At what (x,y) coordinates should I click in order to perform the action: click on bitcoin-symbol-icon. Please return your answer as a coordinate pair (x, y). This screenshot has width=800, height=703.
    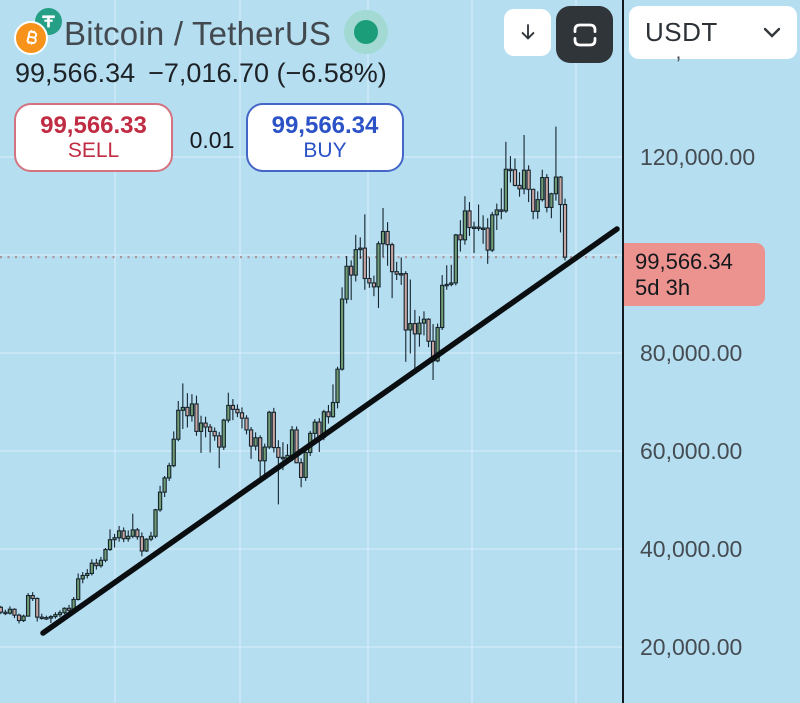
    Looking at the image, I should click on (32, 37).